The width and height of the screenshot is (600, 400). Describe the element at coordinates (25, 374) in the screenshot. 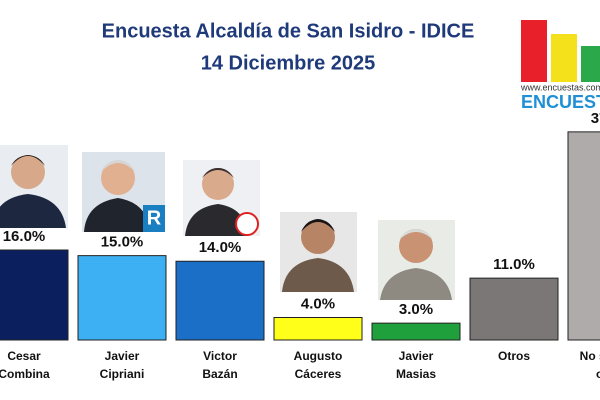

I see `x-tick-label: Combina` at that location.